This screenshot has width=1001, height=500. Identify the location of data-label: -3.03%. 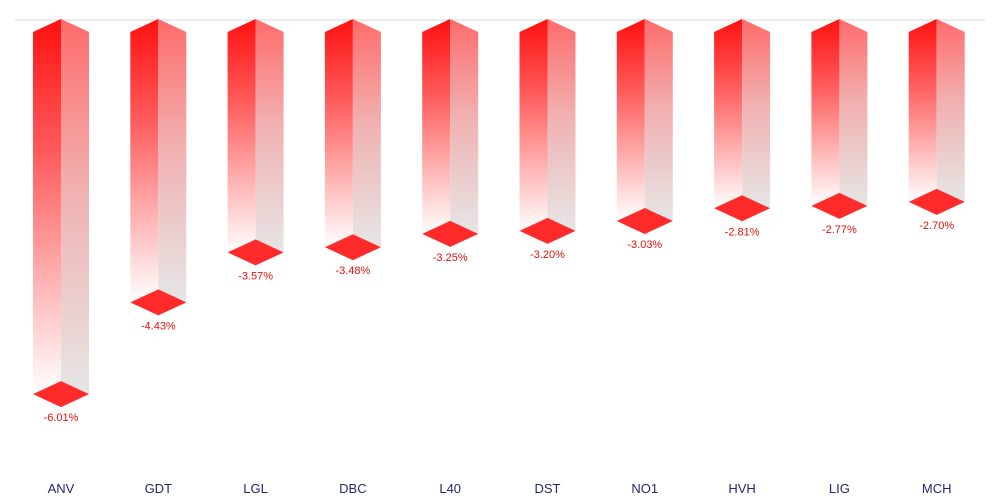
(644, 245).